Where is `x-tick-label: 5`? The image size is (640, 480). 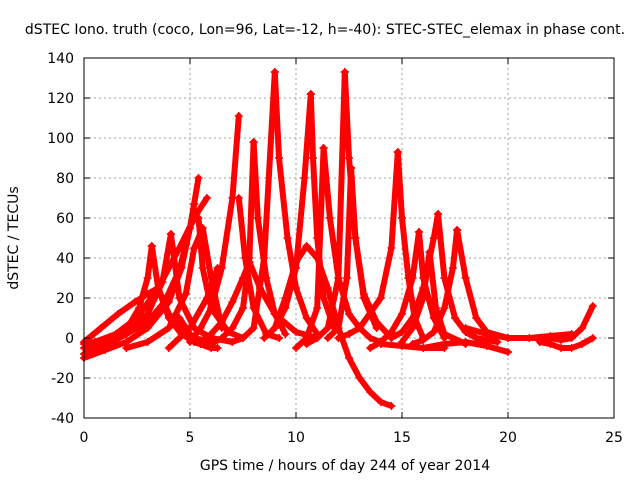 x-tick-label: 5 is located at coordinates (190, 438).